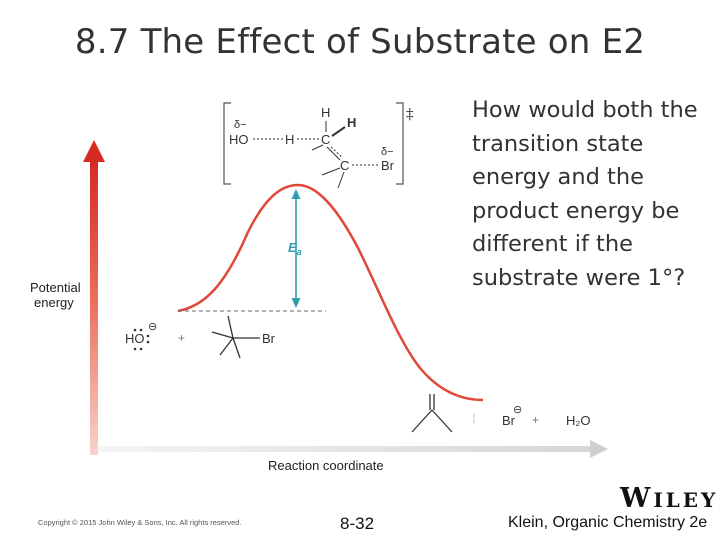 The image size is (720, 540). What do you see at coordinates (295, 248) in the screenshot?
I see `ea-label: Ea` at bounding box center [295, 248].